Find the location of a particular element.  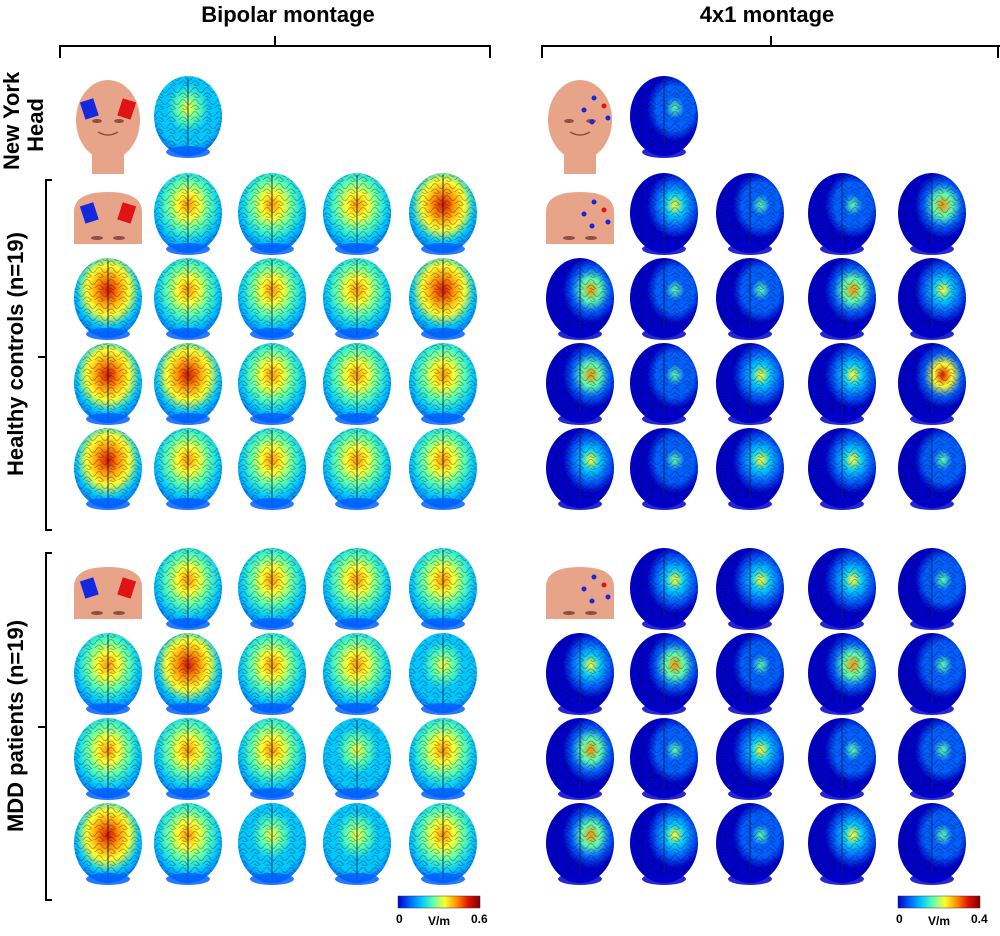

healthy-bipolar-head is located at coordinates (108, 218).